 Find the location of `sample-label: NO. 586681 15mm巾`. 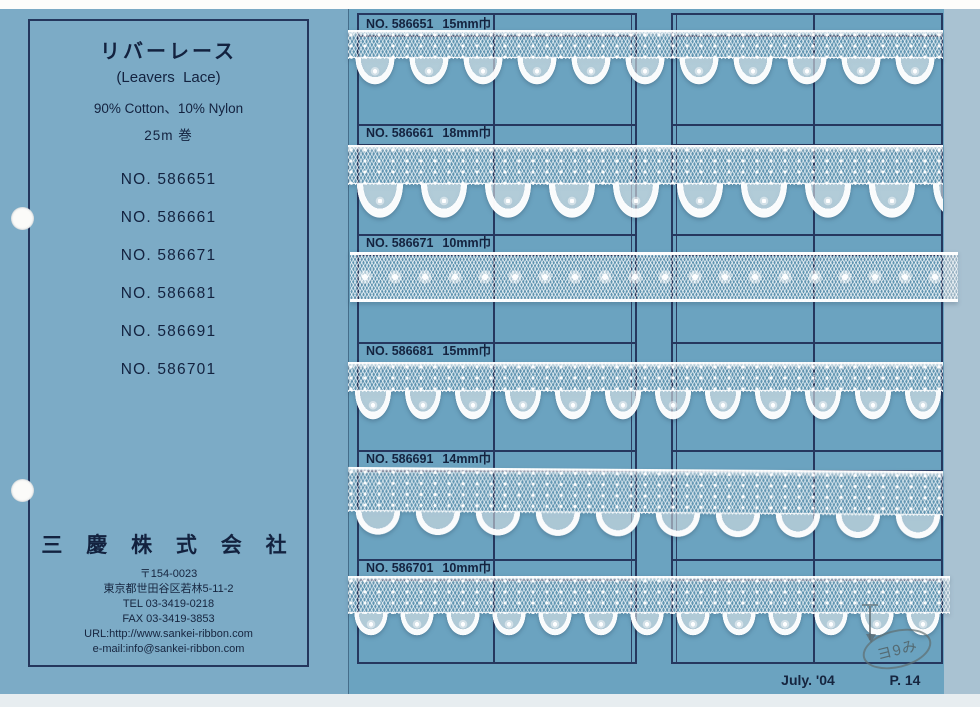

sample-label: NO. 586681 15mm巾 is located at coordinates (429, 351).